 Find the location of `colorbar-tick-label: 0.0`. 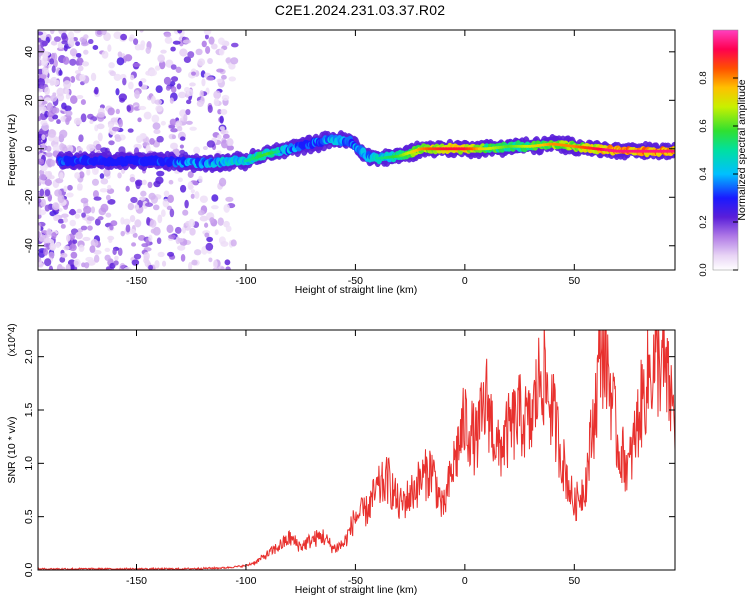

colorbar-tick-label: 0.0 is located at coordinates (703, 269).